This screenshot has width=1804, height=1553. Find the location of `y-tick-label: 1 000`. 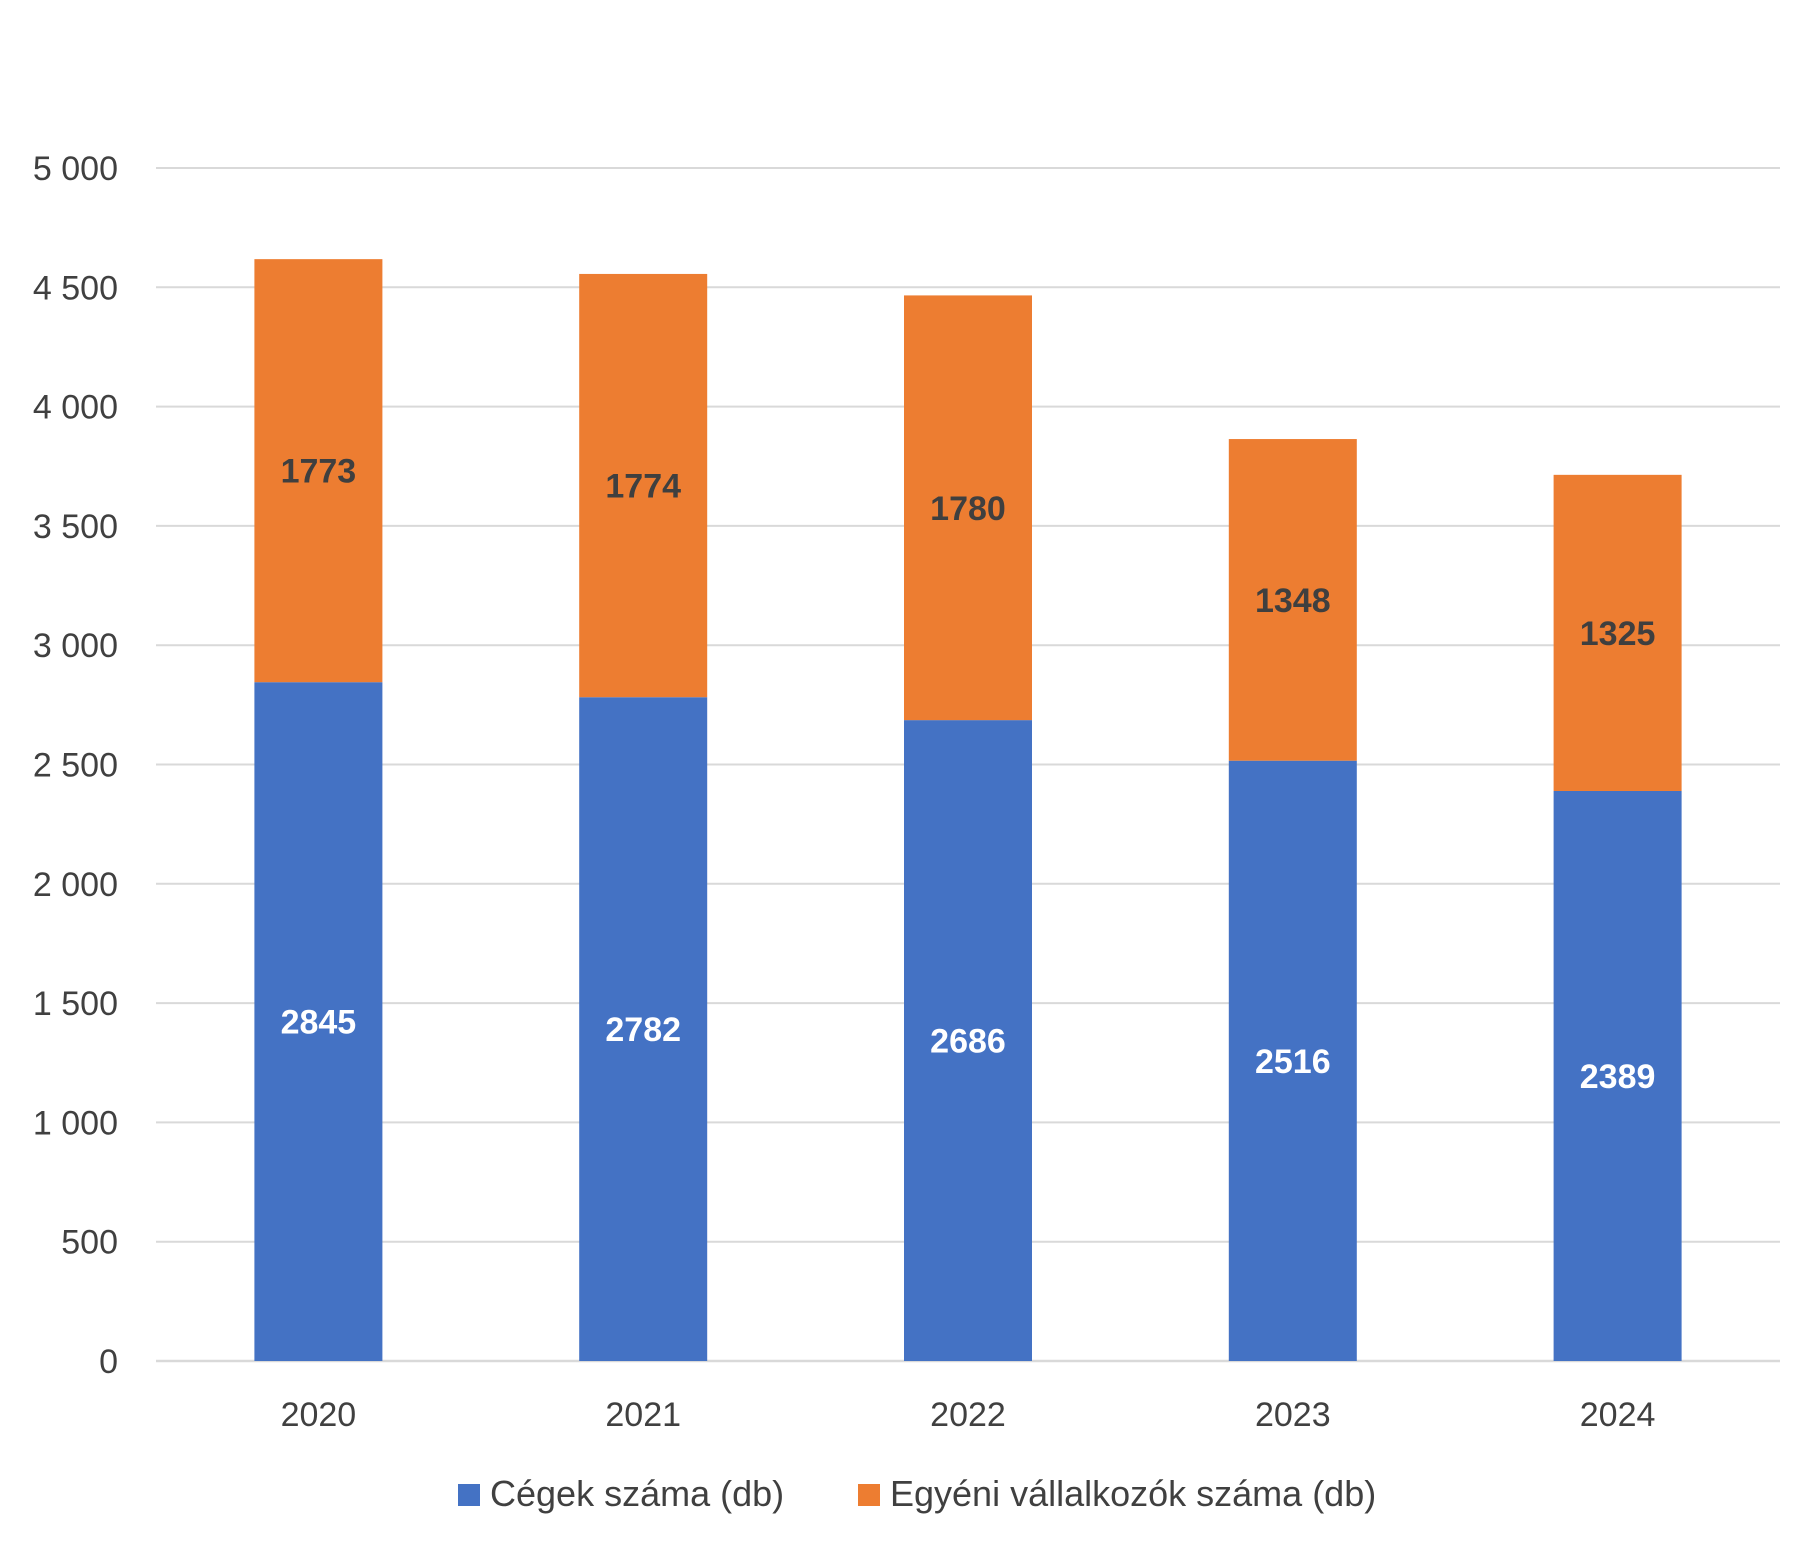

y-tick-label: 1 000 is located at coordinates (75, 1123).